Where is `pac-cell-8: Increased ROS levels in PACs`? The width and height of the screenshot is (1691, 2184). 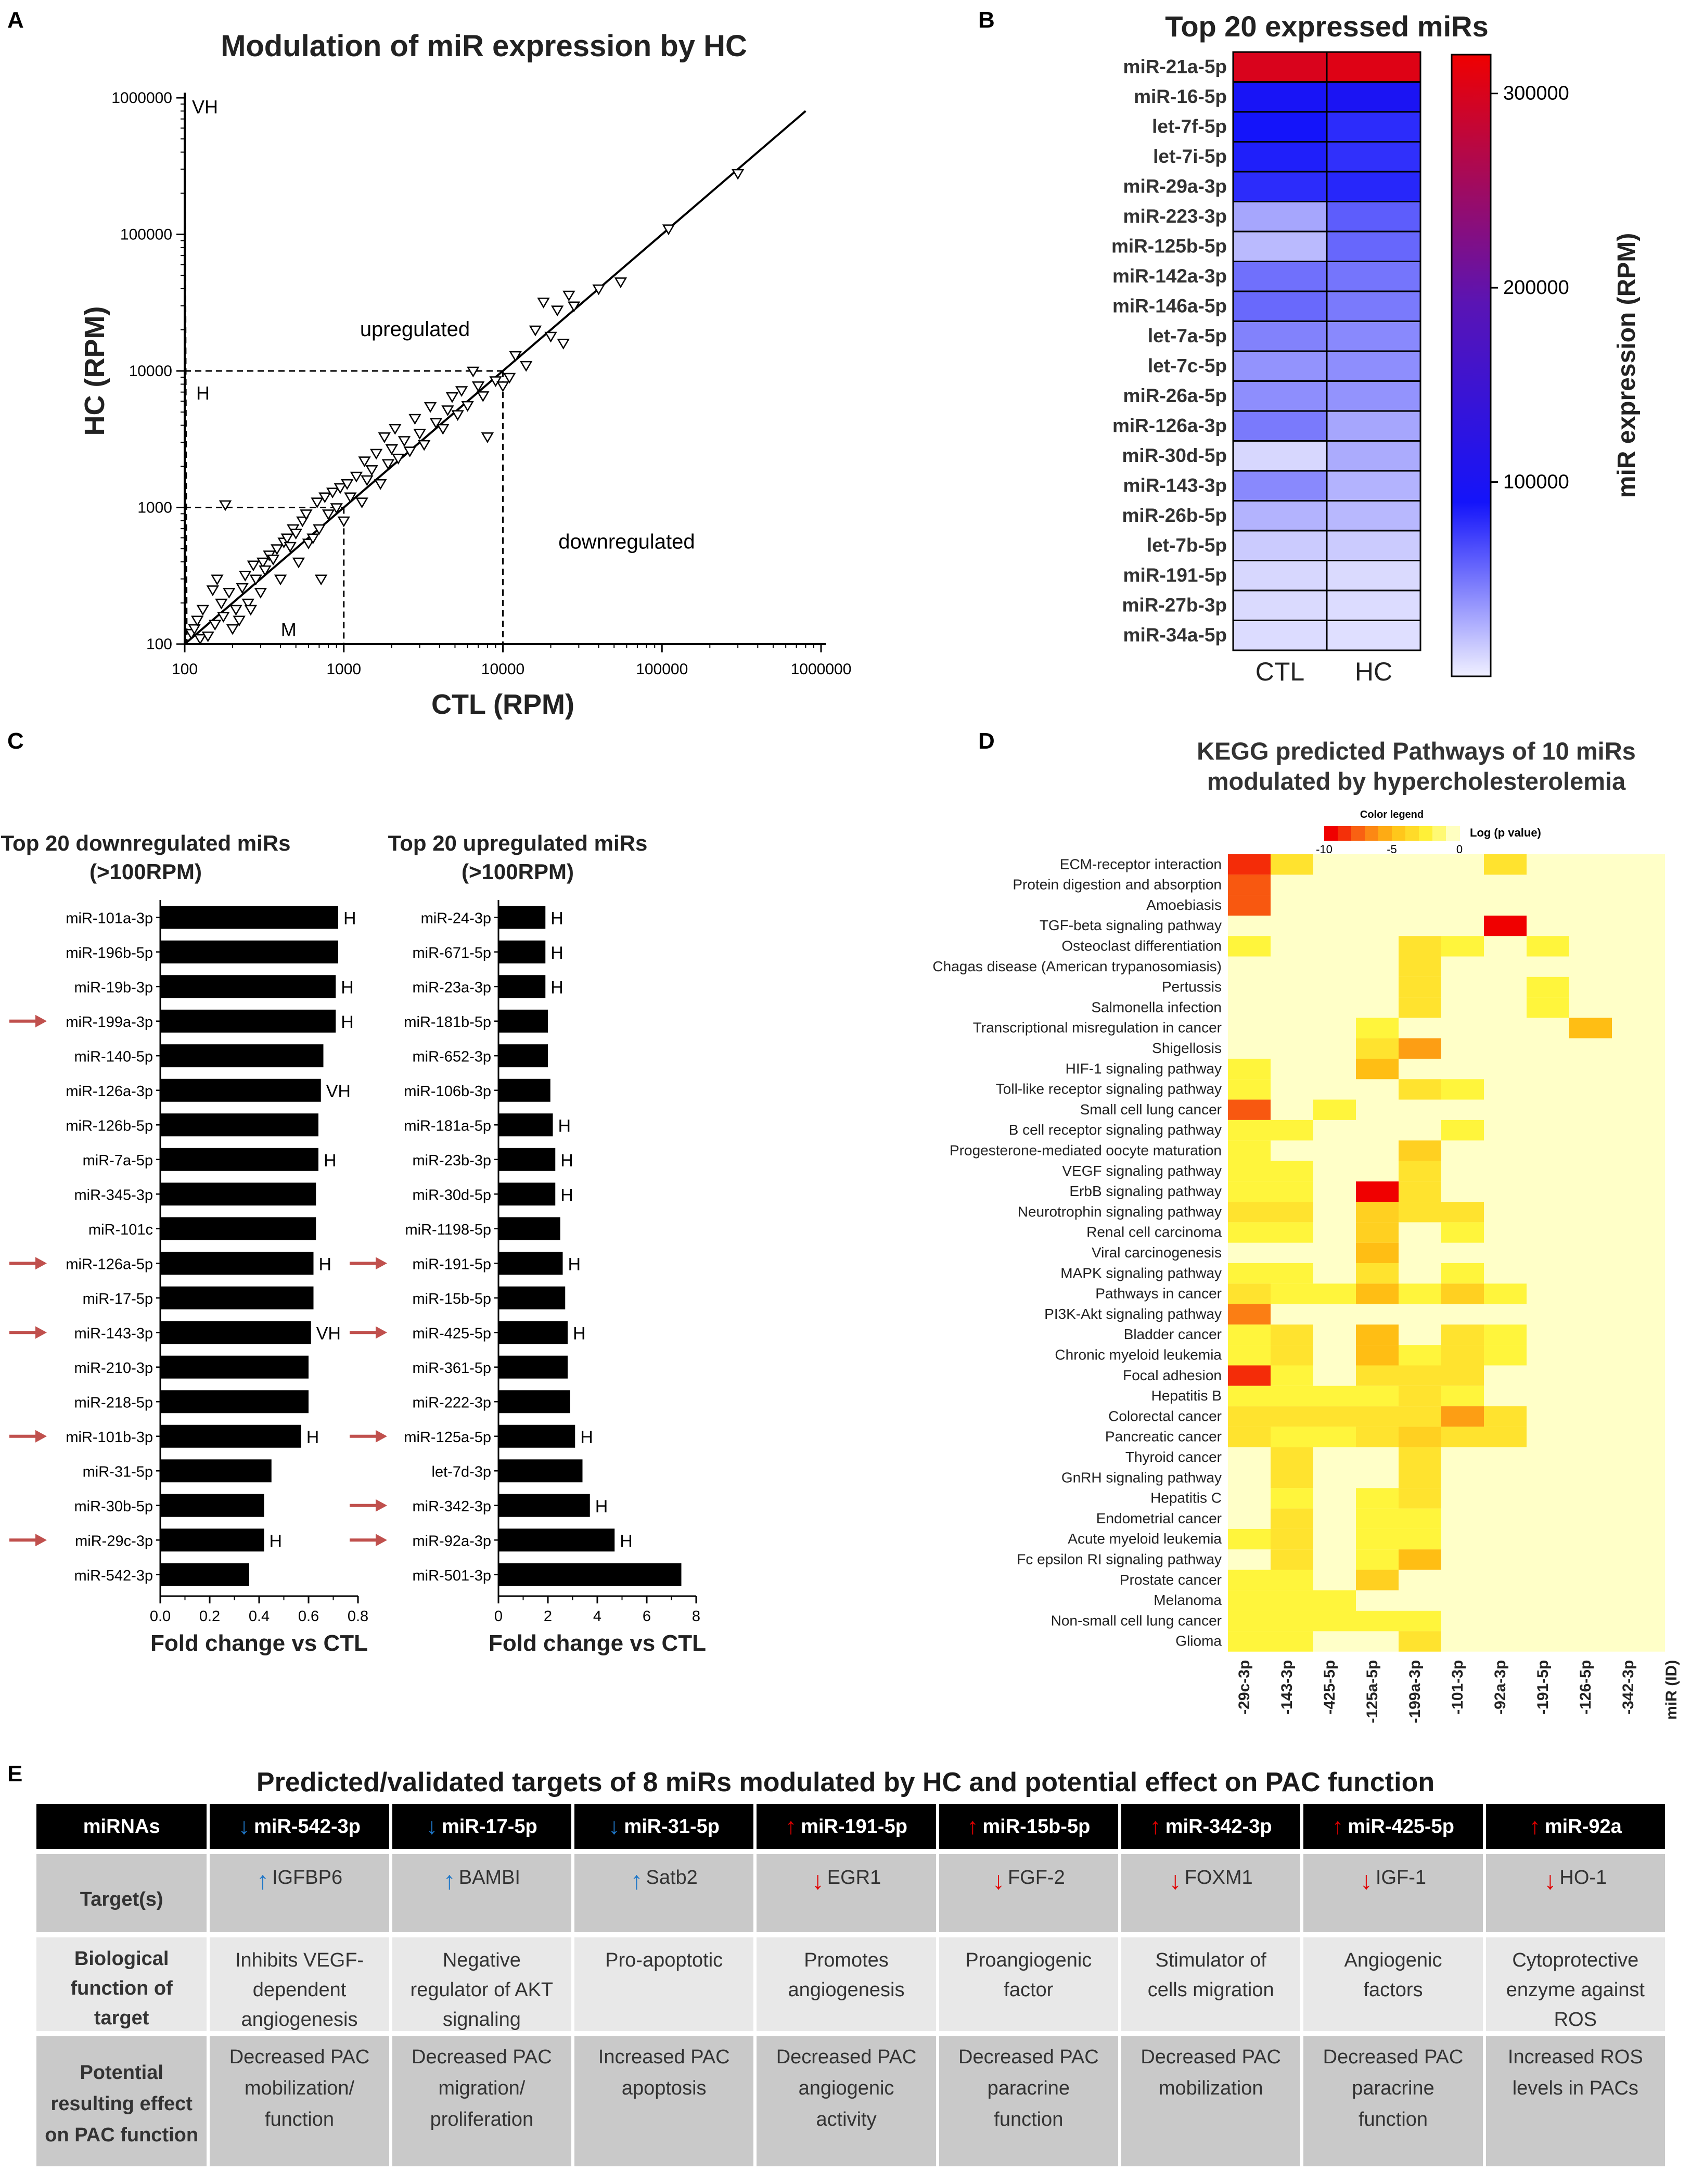
pac-cell-8: Increased ROS levels in PACs is located at coordinates (1575, 2101).